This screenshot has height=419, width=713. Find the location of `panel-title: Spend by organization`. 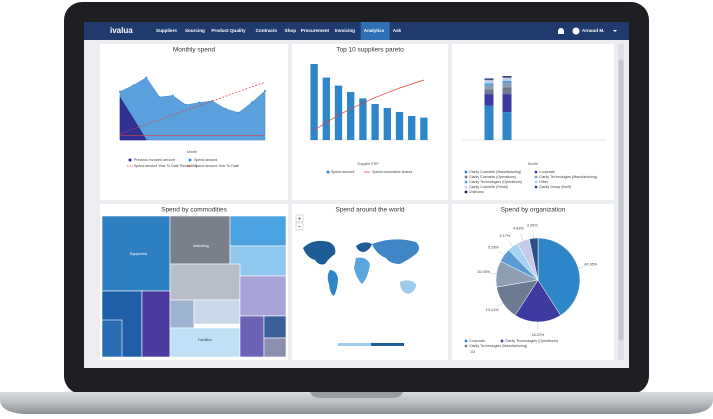

panel-title: Spend by organization is located at coordinates (533, 210).